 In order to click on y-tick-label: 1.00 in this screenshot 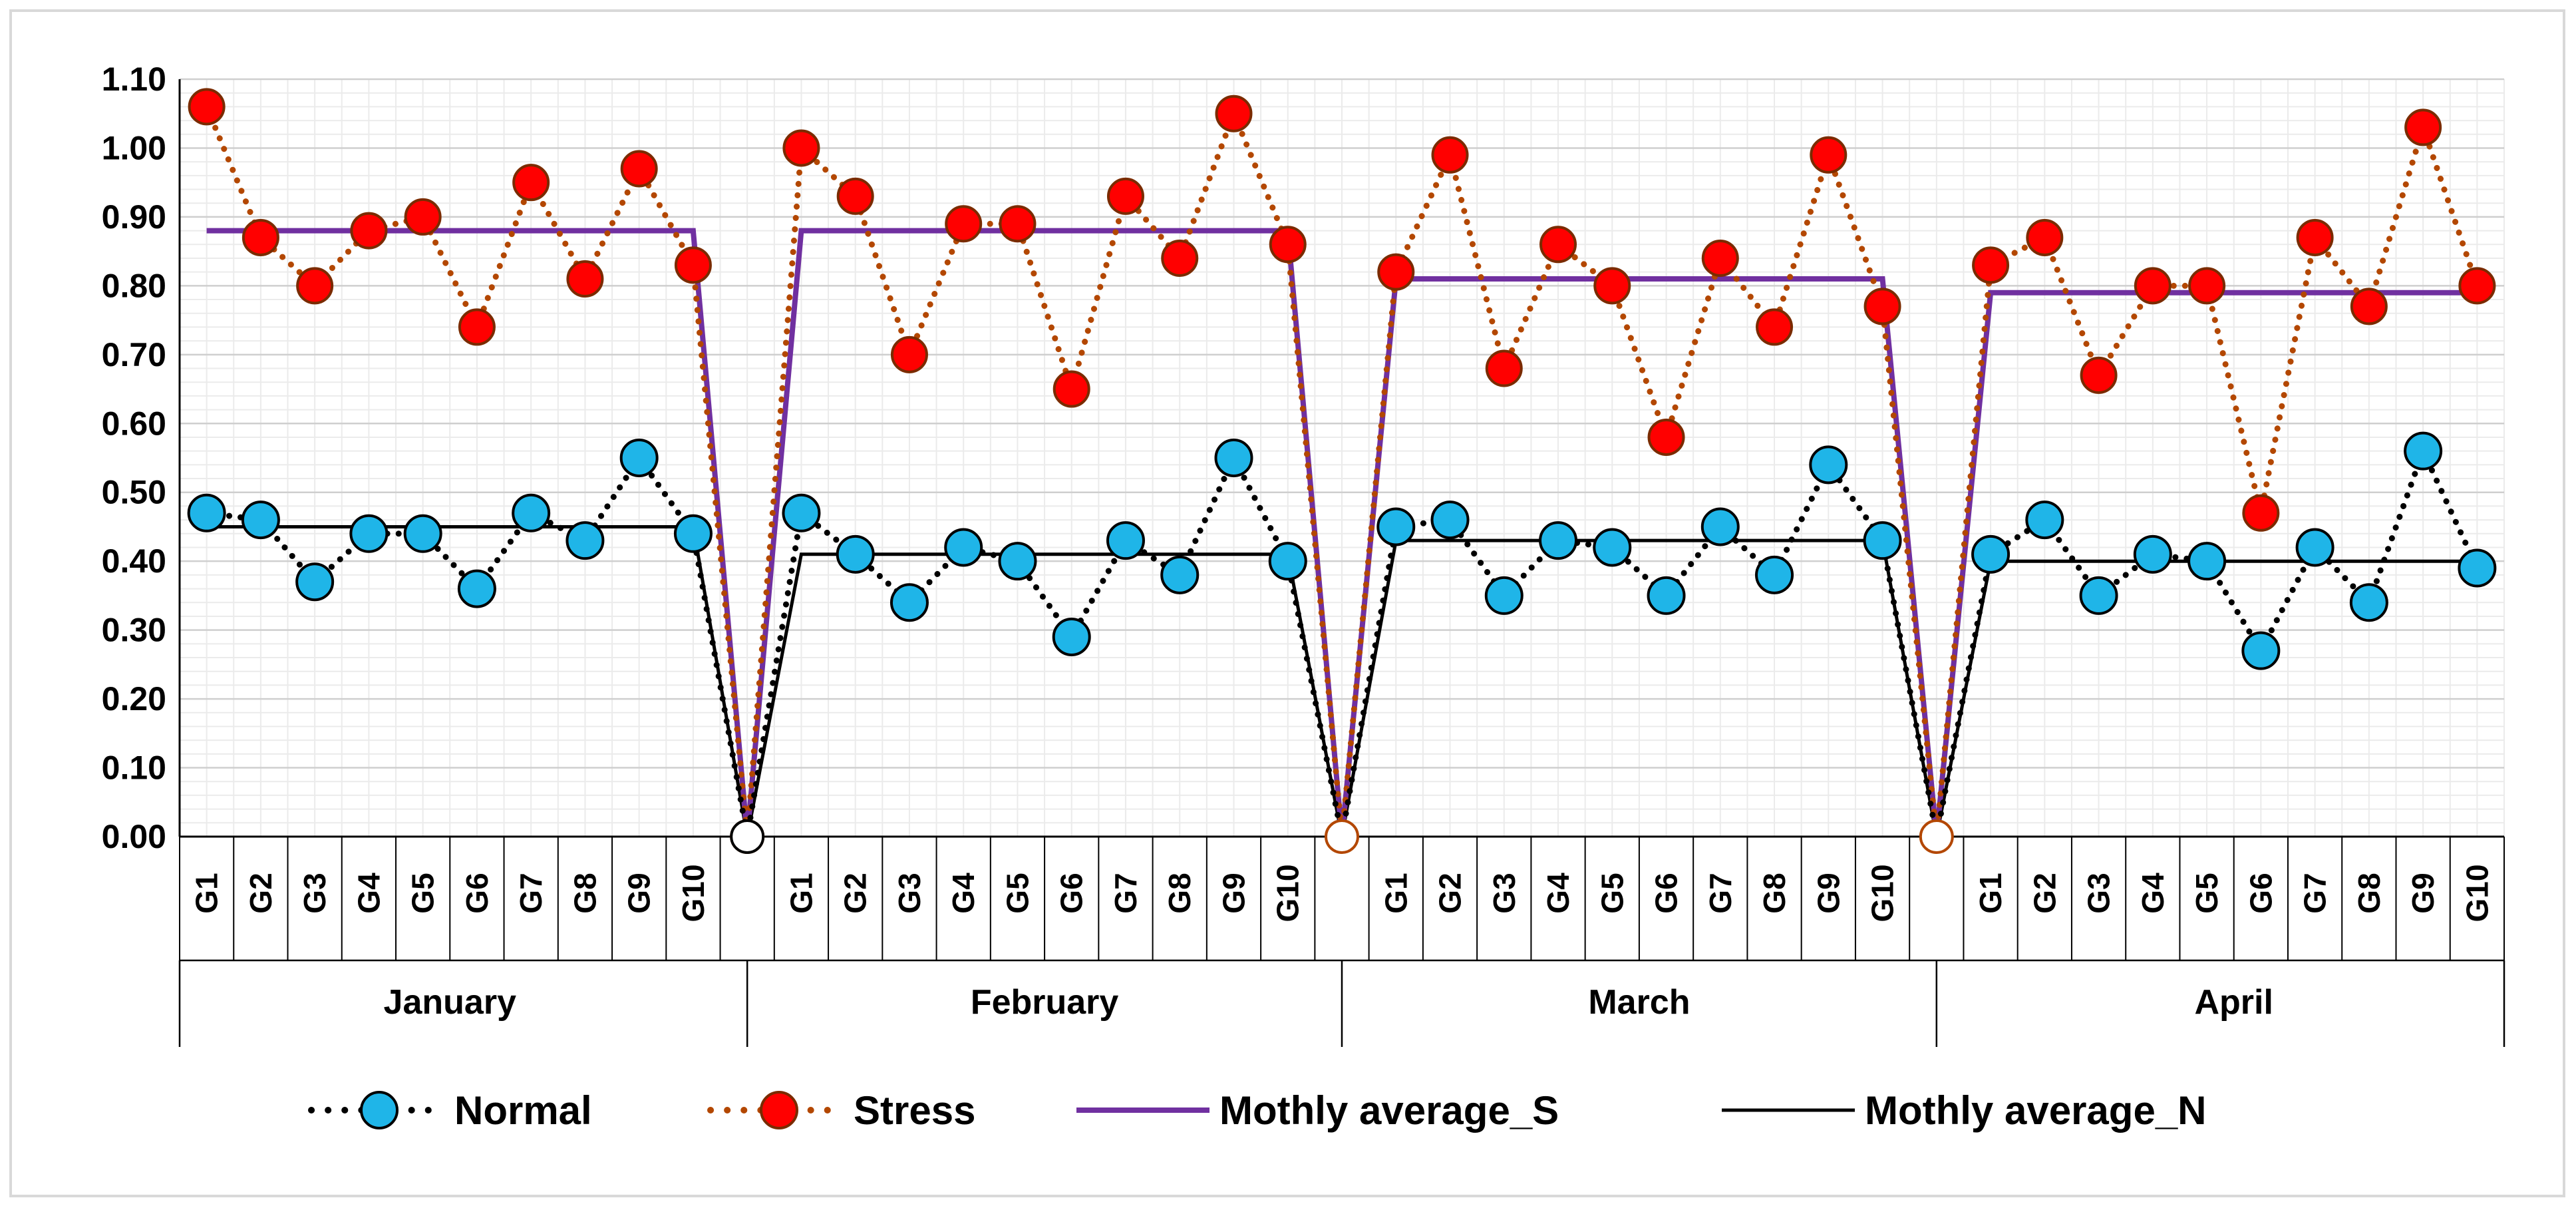, I will do `click(134, 147)`.